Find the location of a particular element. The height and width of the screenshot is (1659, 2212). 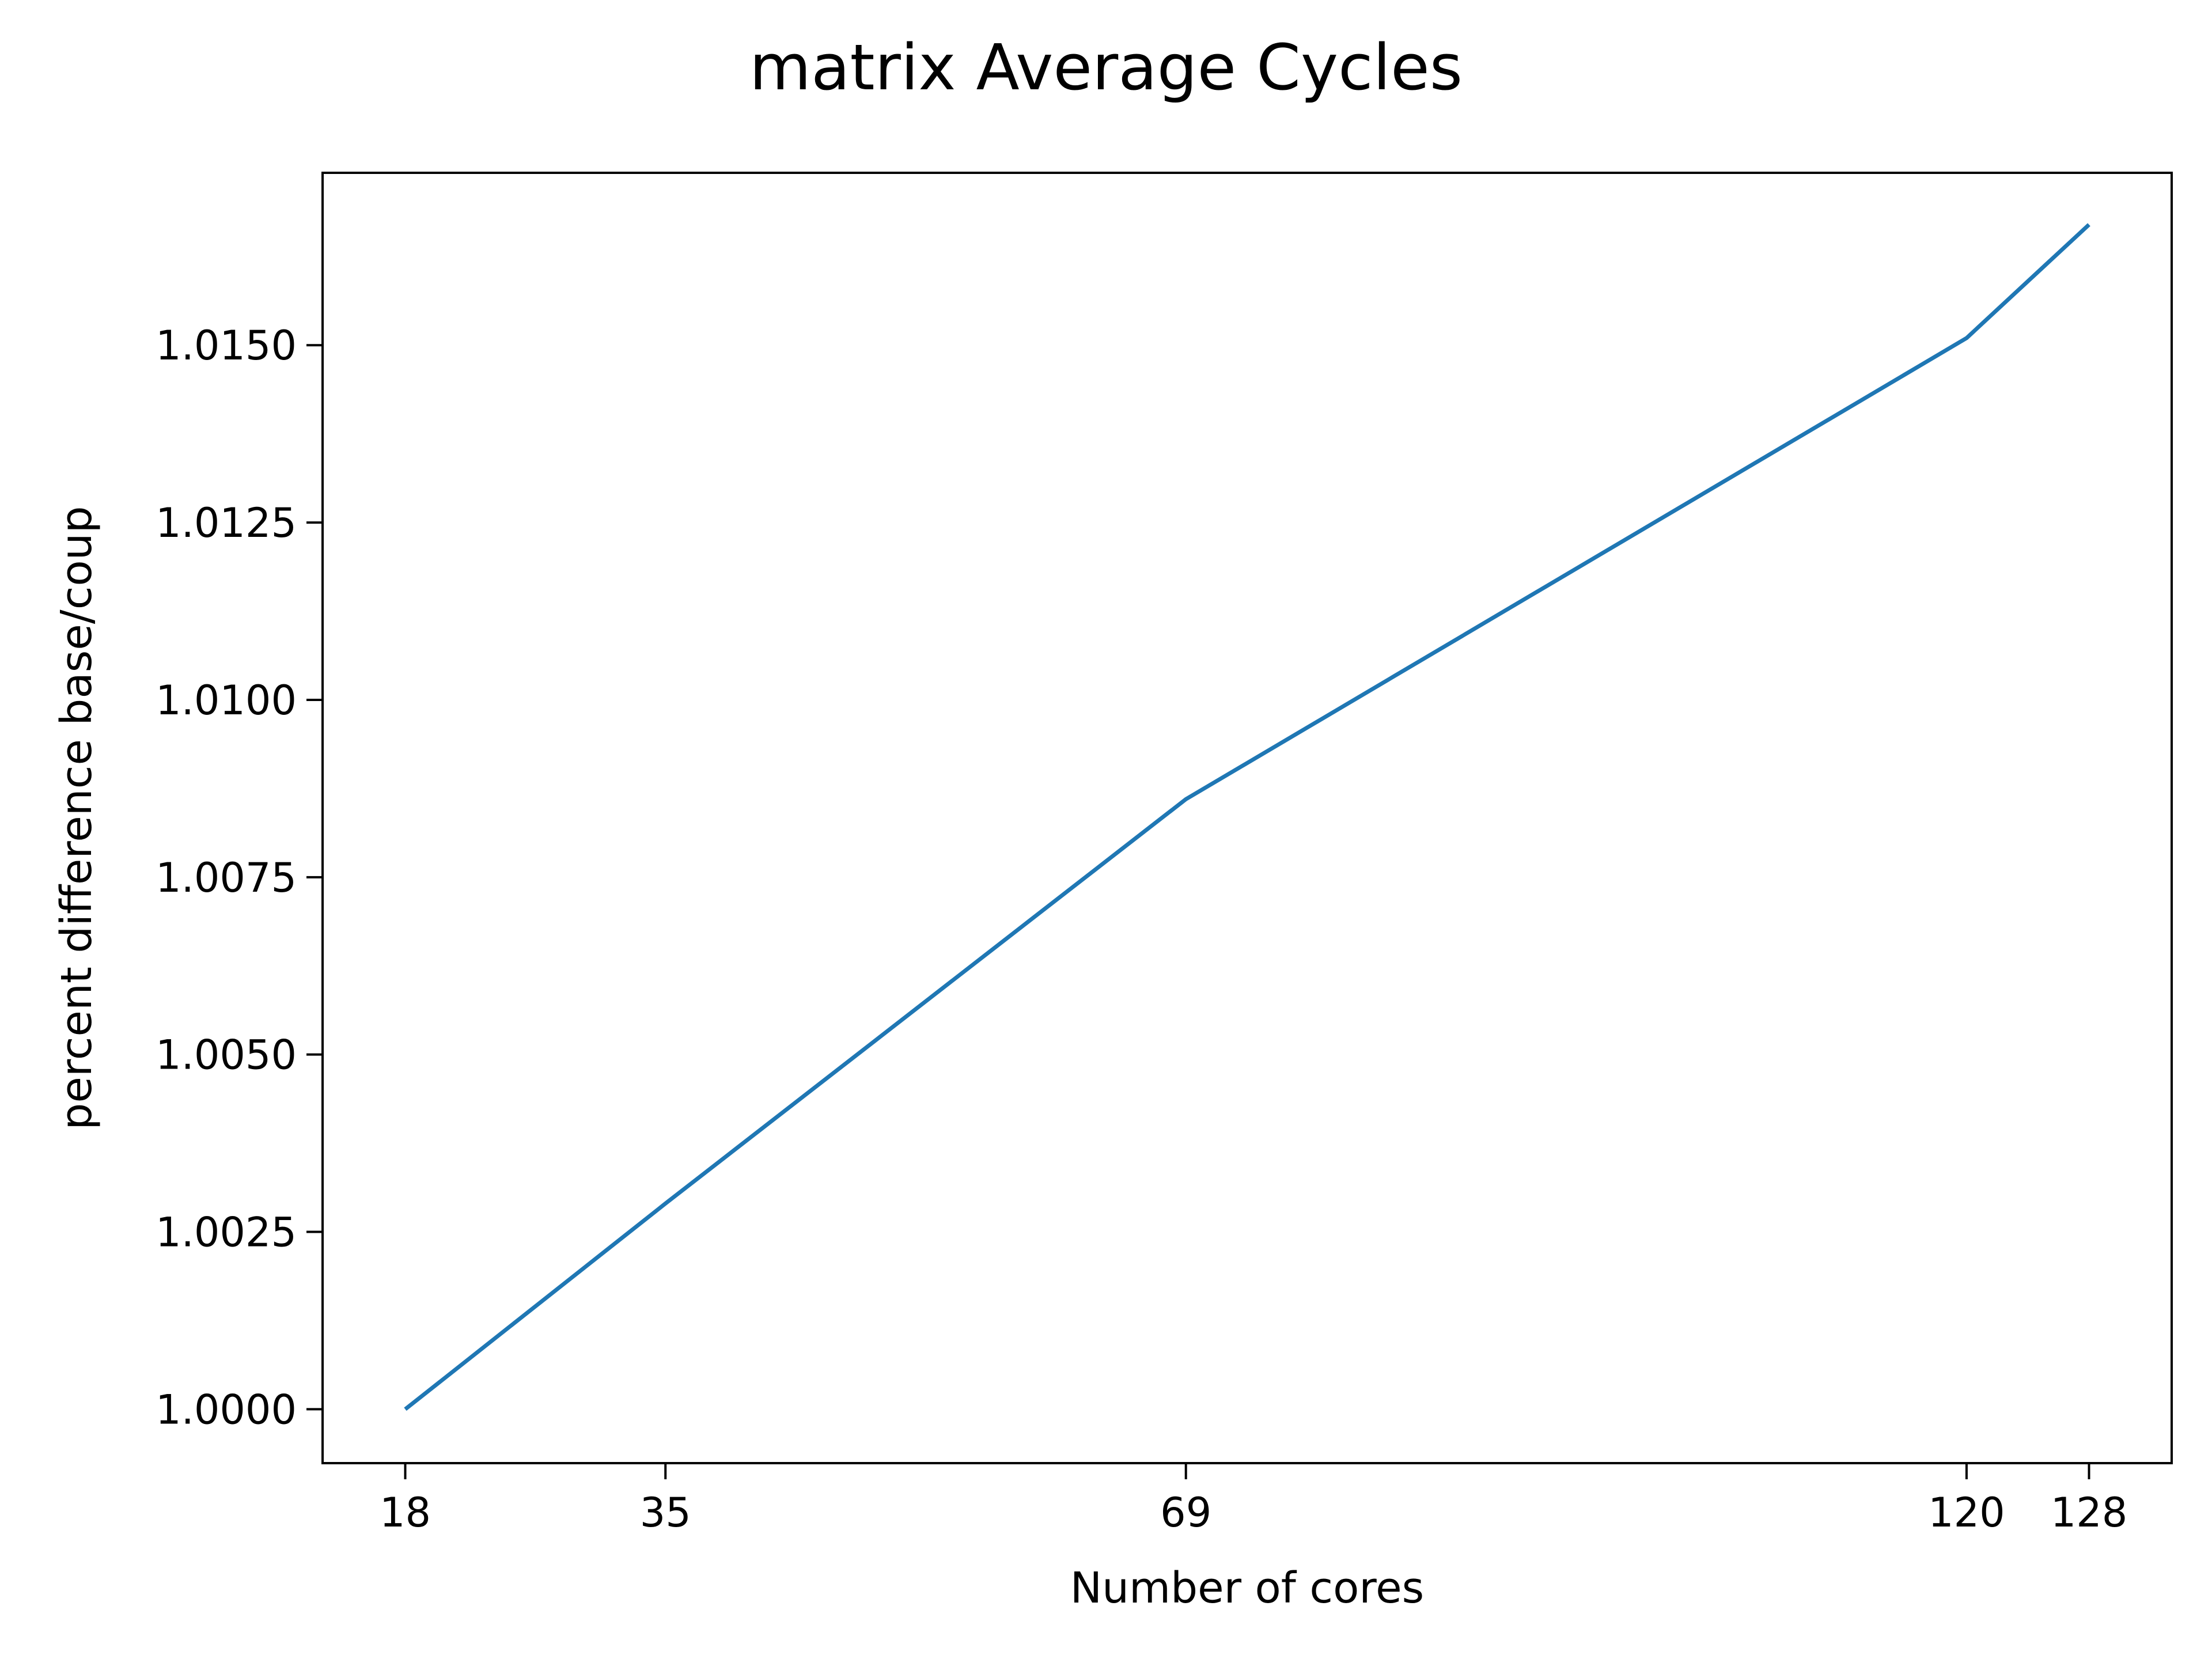

chart-title: matrix Average Cycles is located at coordinates (1106, 67).